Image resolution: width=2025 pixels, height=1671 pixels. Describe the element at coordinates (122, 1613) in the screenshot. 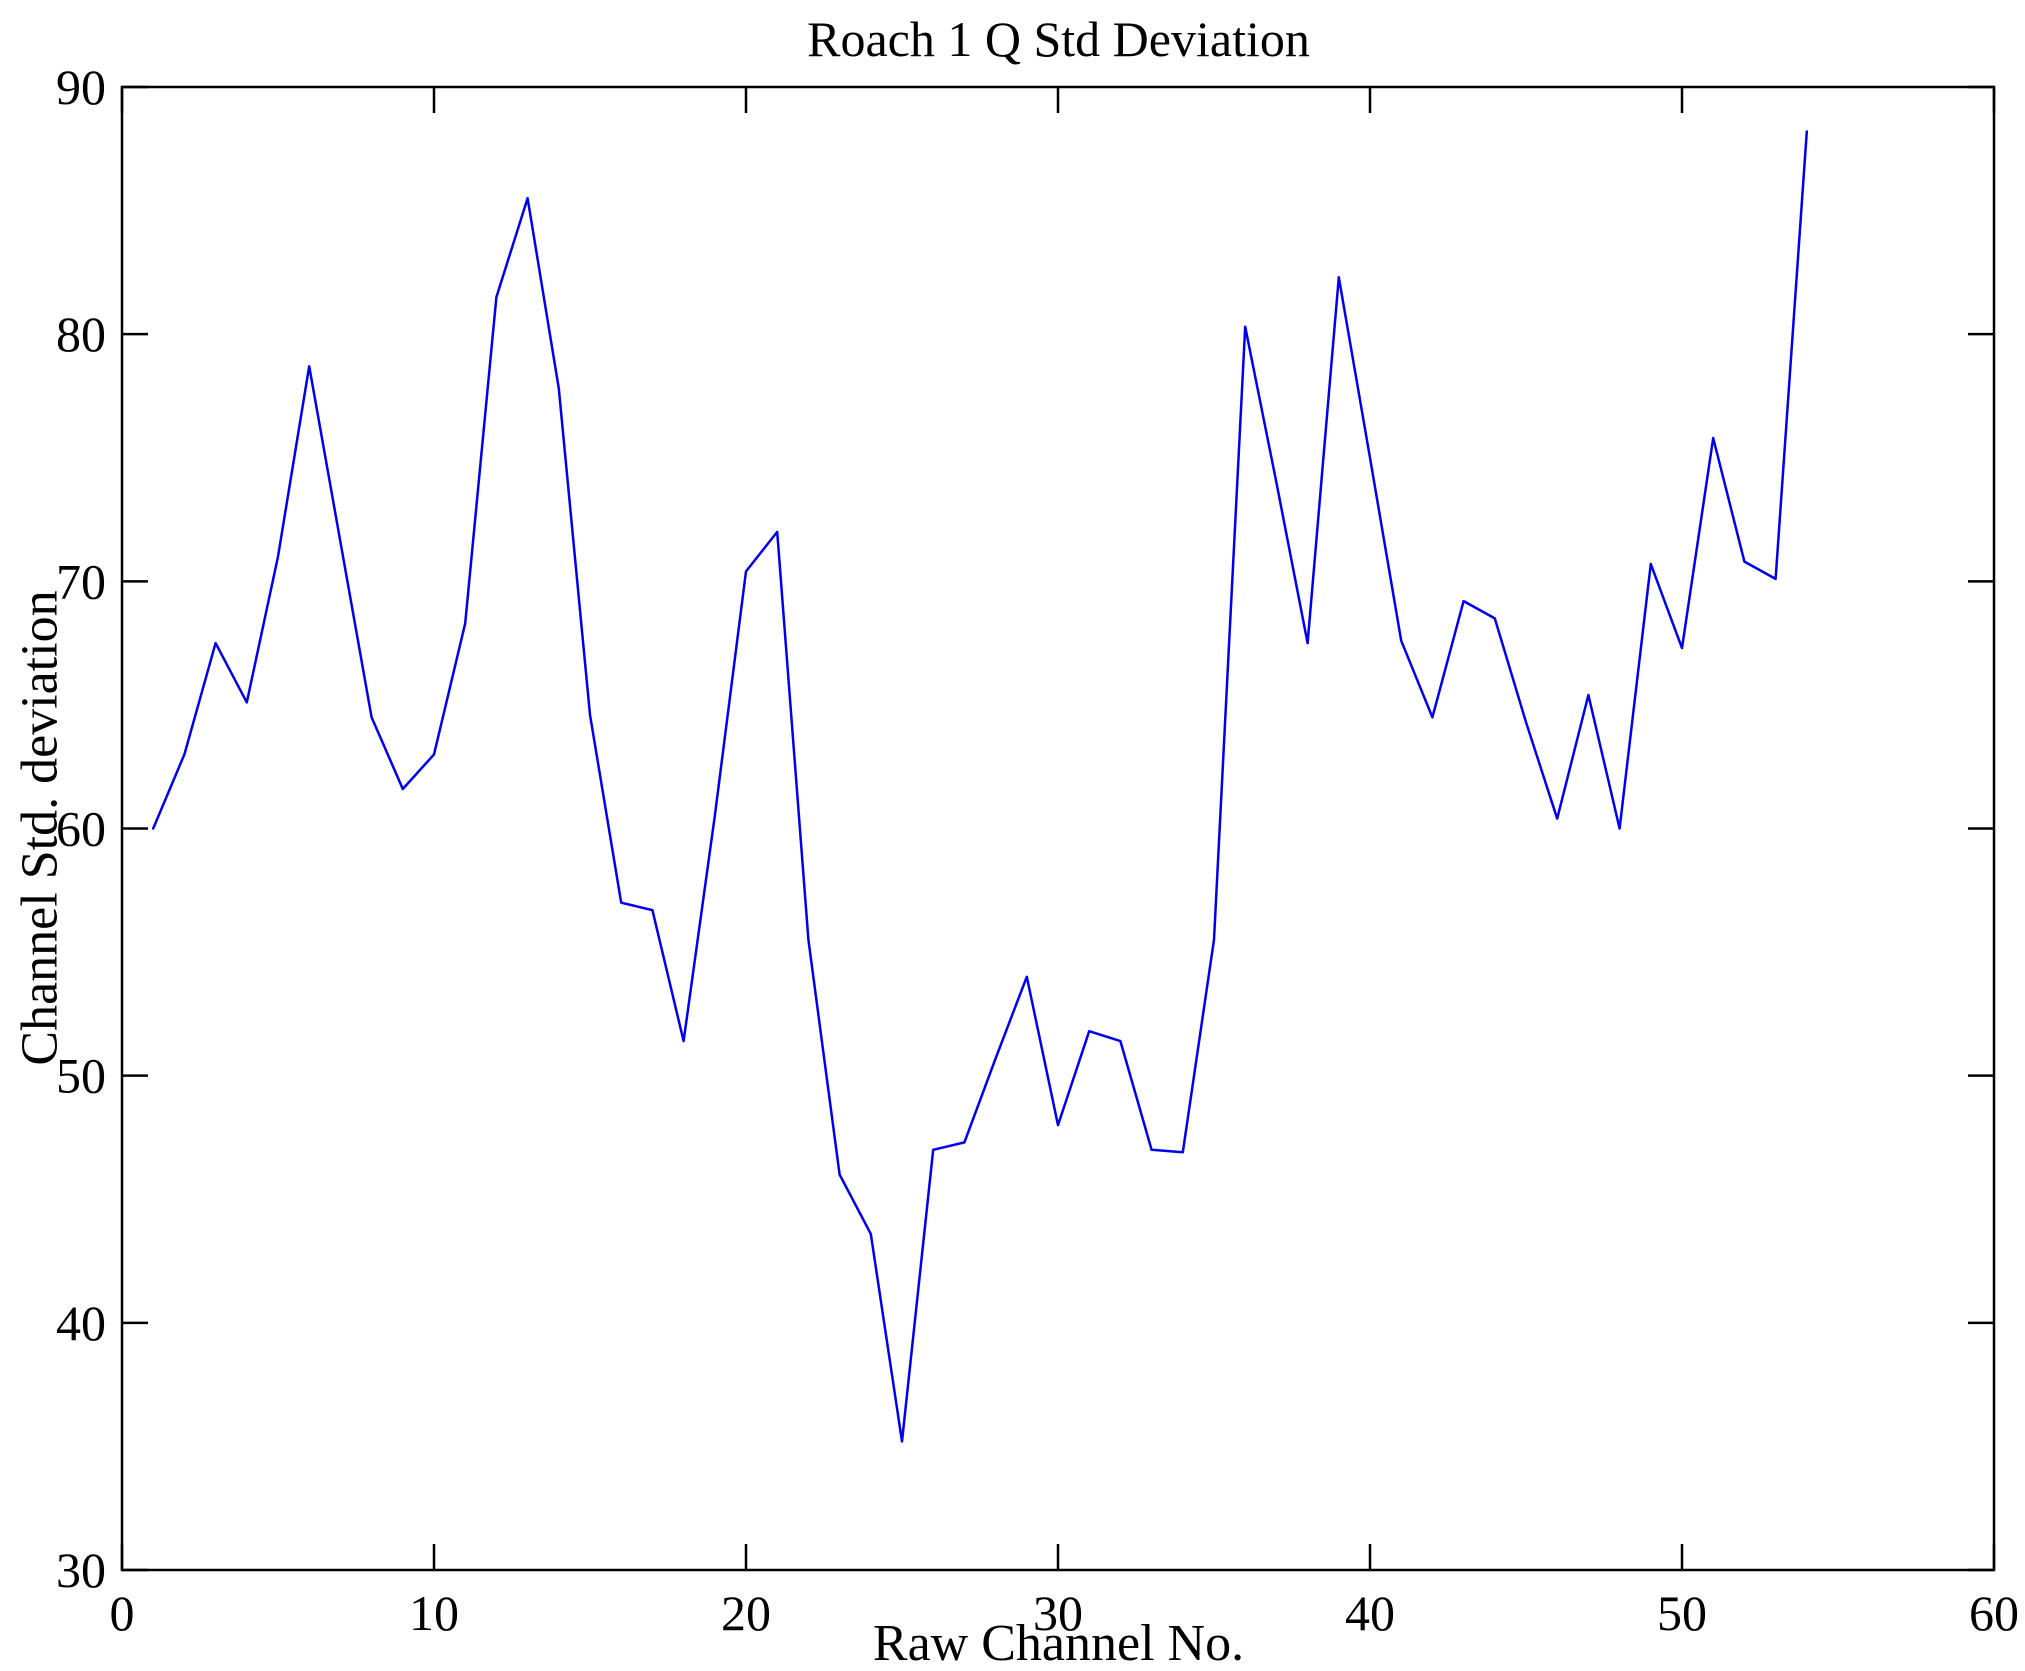

I see `x-tick-label: 0` at that location.